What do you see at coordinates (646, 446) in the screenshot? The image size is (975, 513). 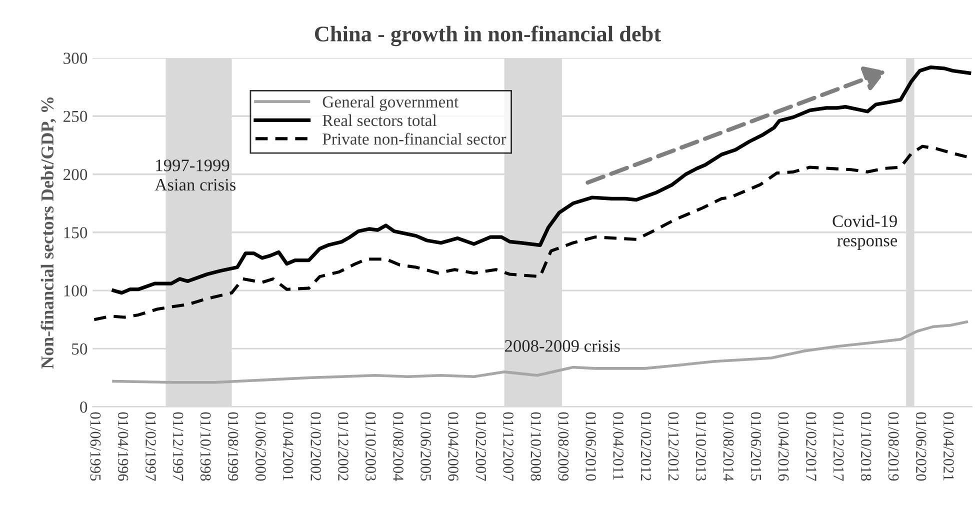 I see `x-tick-label: 01/02/2012` at bounding box center [646, 446].